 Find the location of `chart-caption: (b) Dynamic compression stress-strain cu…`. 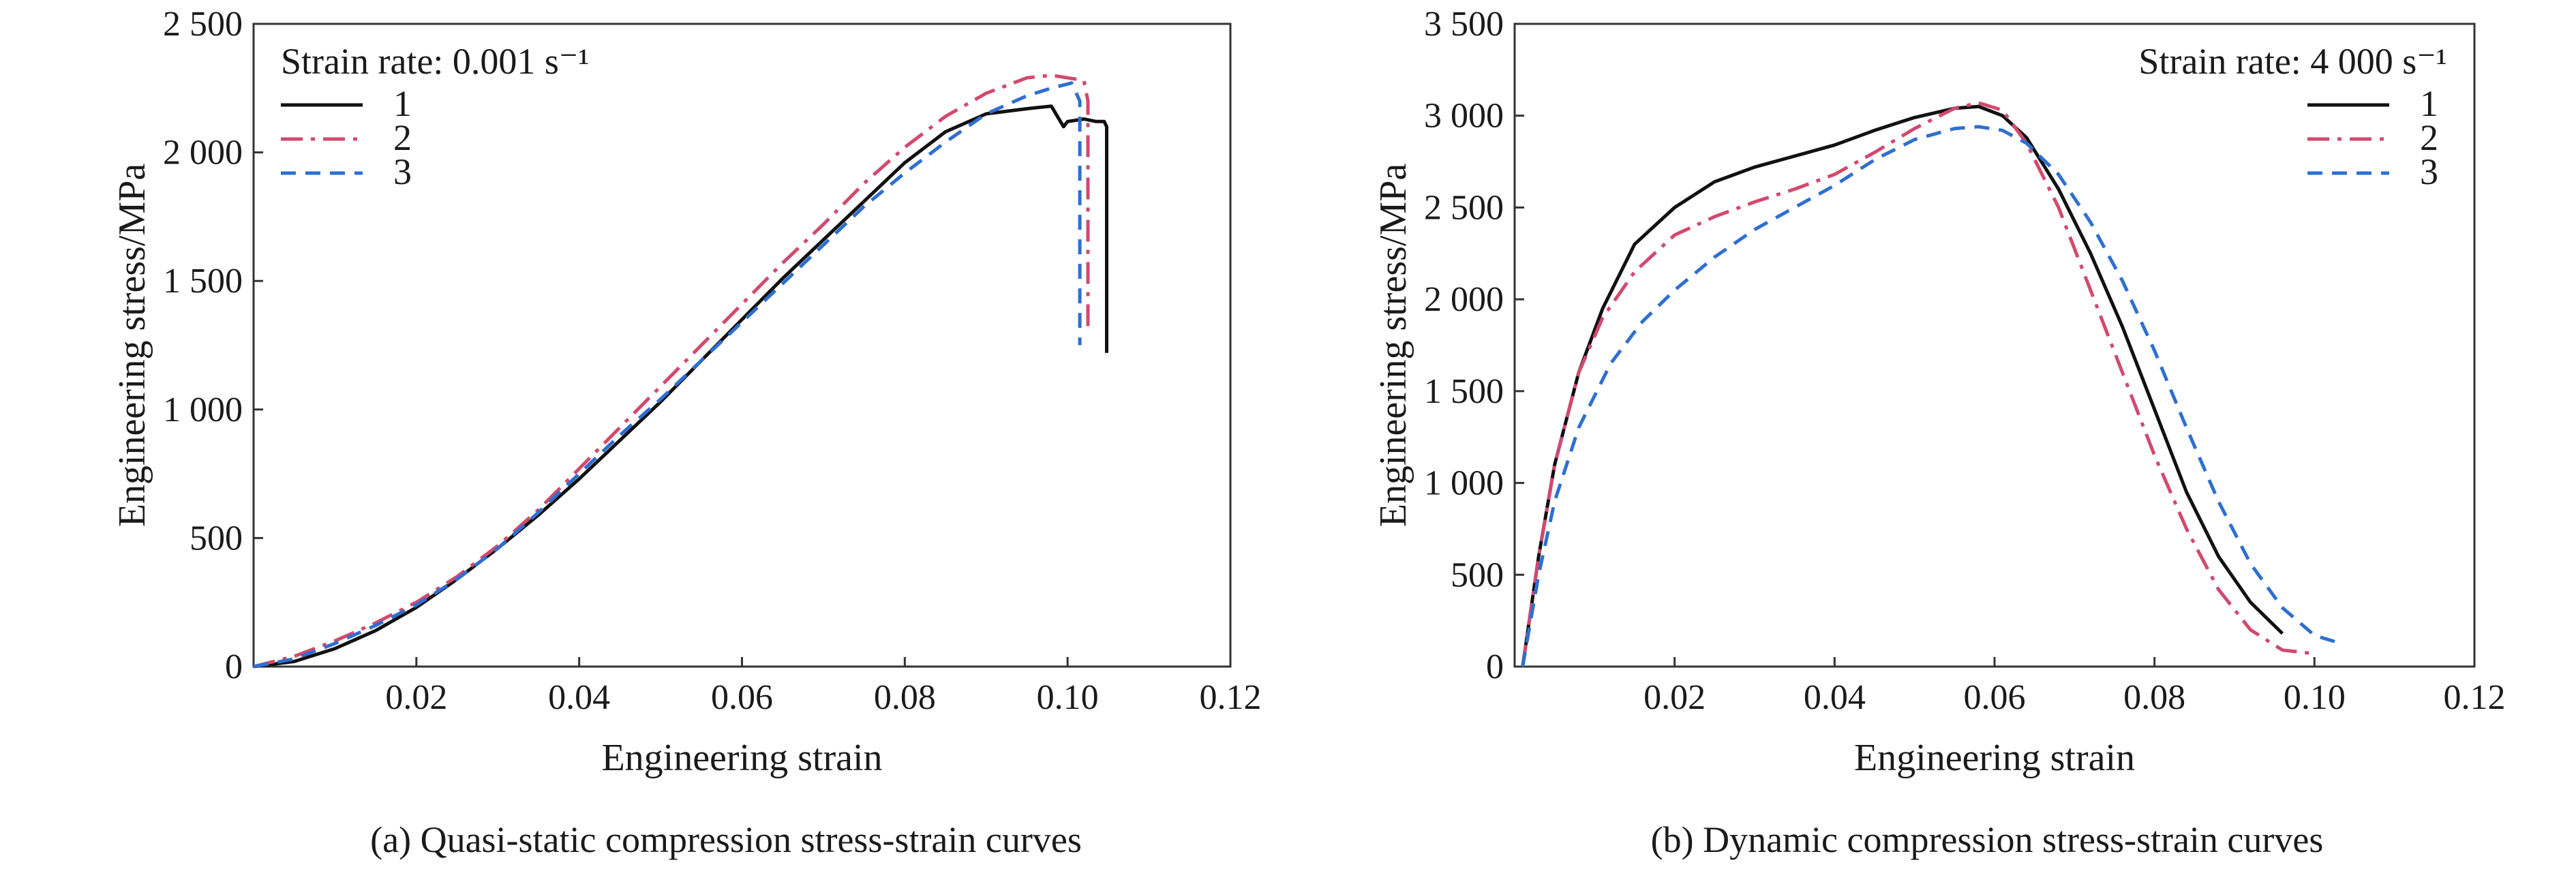

chart-caption: (b) Dynamic compression stress-strain cu… is located at coordinates (1987, 839).